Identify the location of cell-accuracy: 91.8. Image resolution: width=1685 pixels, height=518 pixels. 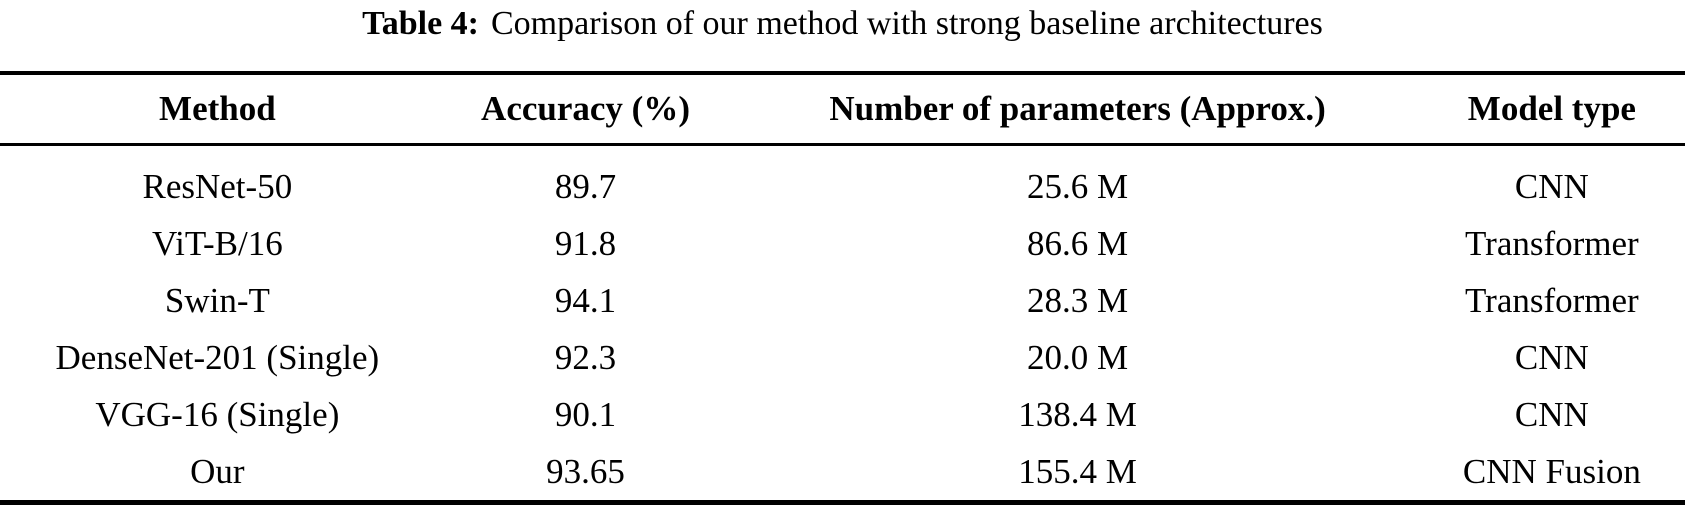
(585, 243).